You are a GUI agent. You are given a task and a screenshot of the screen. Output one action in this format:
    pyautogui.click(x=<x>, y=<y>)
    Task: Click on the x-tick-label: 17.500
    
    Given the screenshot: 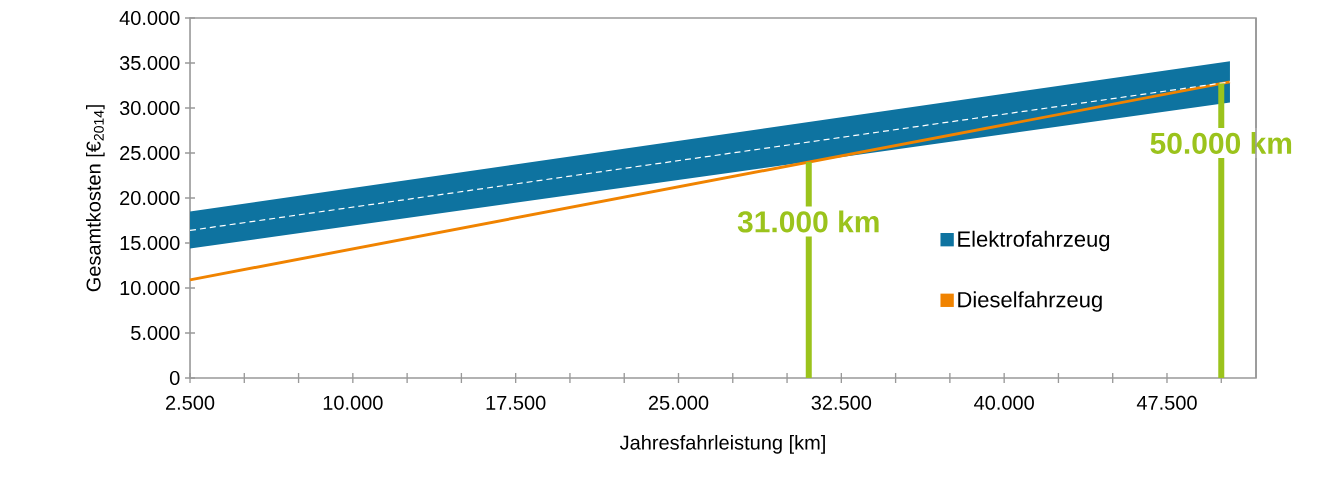 What is the action you would take?
    pyautogui.click(x=516, y=402)
    